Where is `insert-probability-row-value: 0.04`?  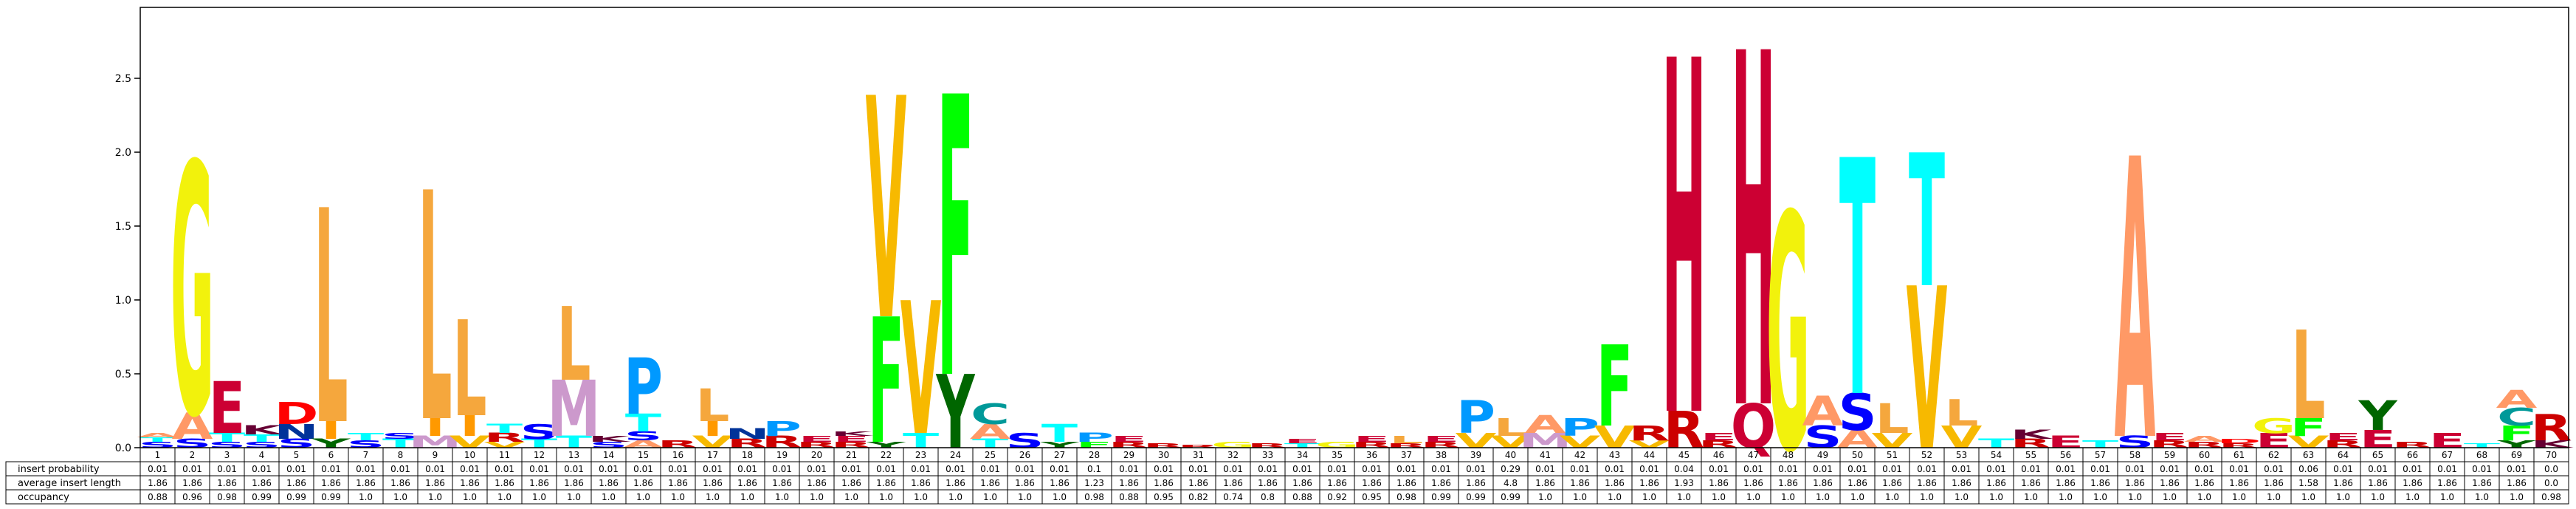 insert-probability-row-value: 0.04 is located at coordinates (1684, 469).